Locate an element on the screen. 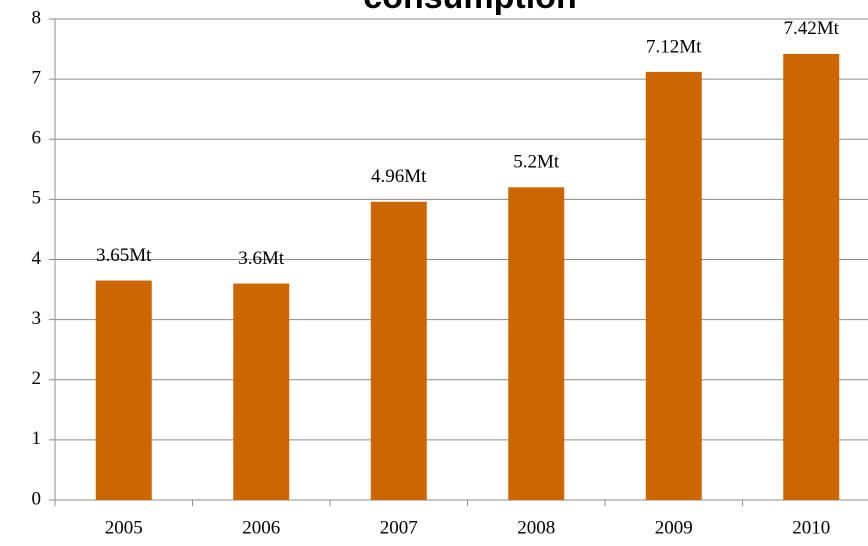 This screenshot has width=868, height=546. value-label: 4.96Mt is located at coordinates (399, 176).